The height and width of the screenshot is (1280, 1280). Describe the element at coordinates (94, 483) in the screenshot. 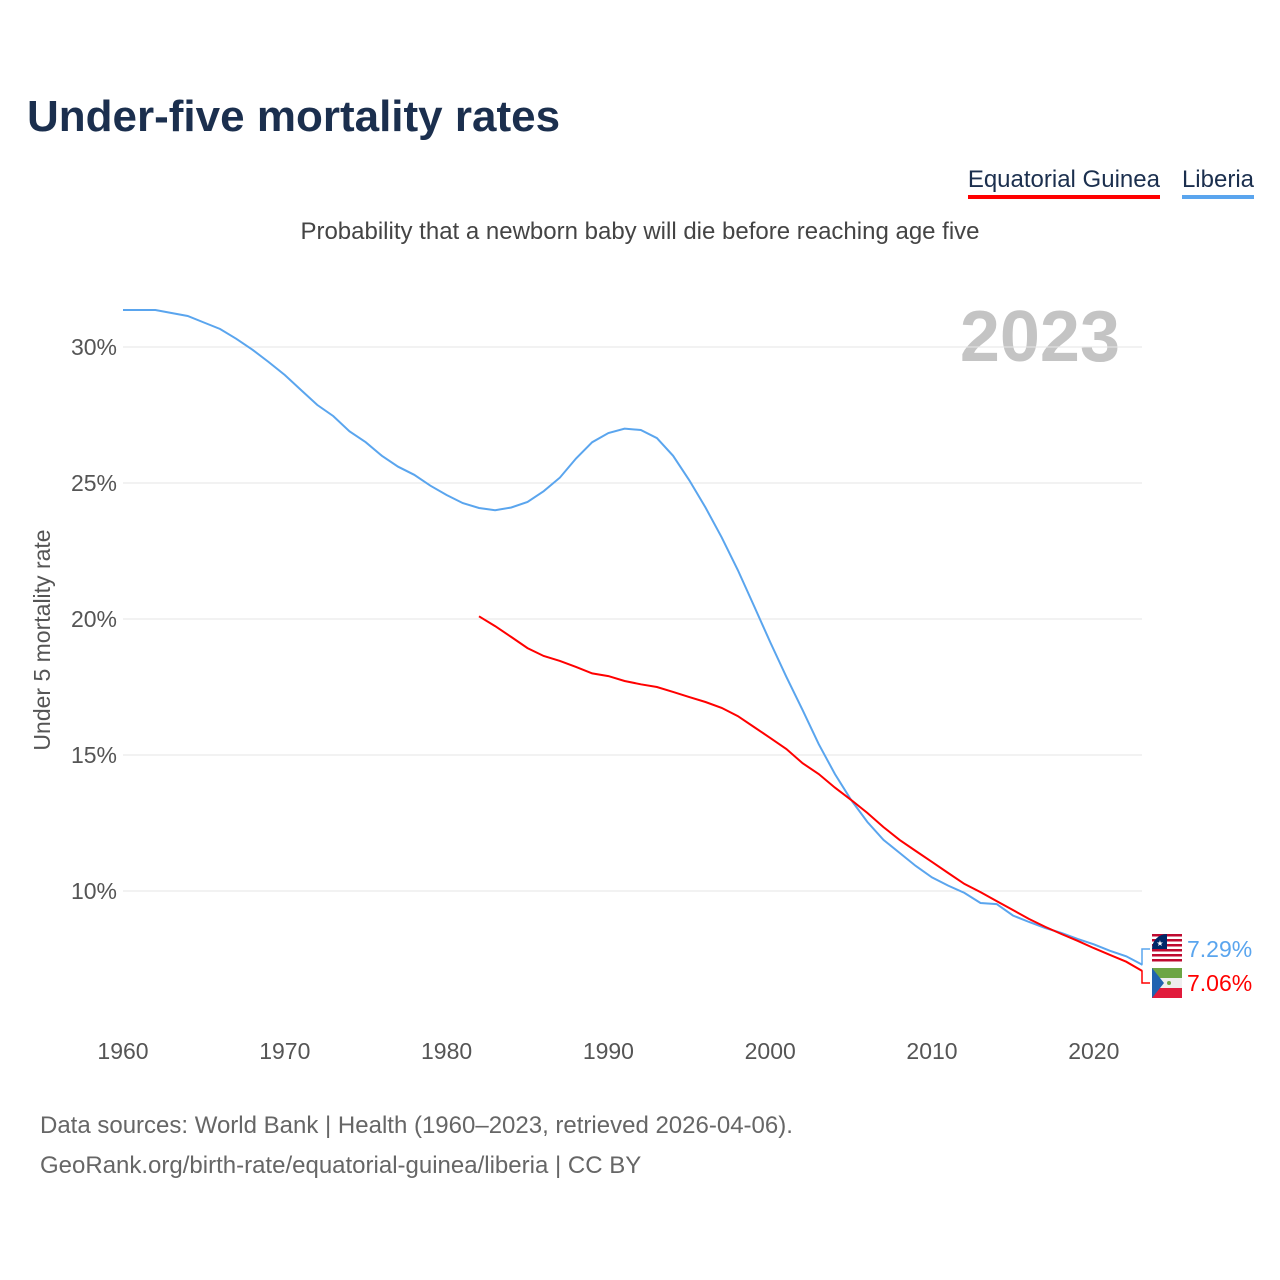

I see `y-tick-label: 25%` at that location.